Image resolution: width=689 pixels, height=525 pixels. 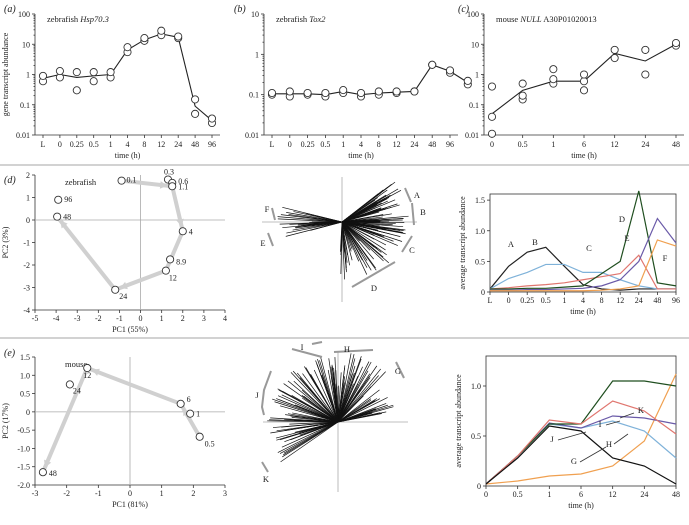 What do you see at coordinates (474, 105) in the screenshot?
I see `y-tick-label-c: 0.1` at bounding box center [474, 105].